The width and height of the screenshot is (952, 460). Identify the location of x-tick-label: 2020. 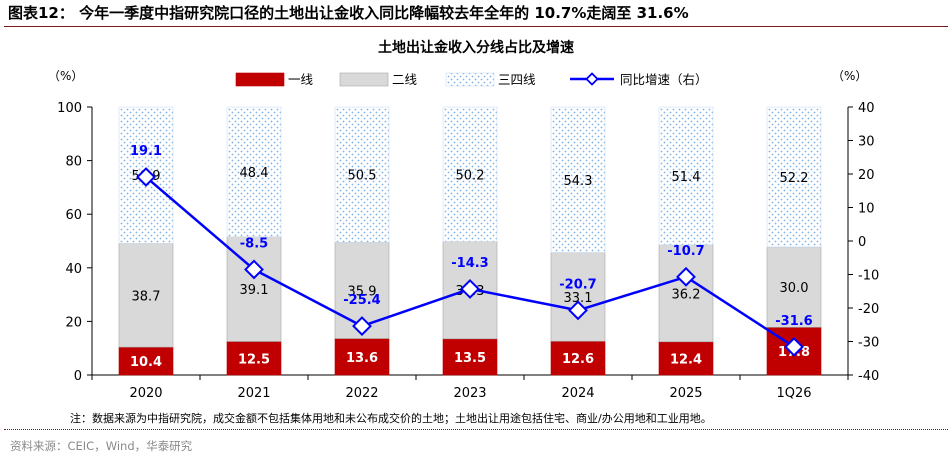
(145, 393).